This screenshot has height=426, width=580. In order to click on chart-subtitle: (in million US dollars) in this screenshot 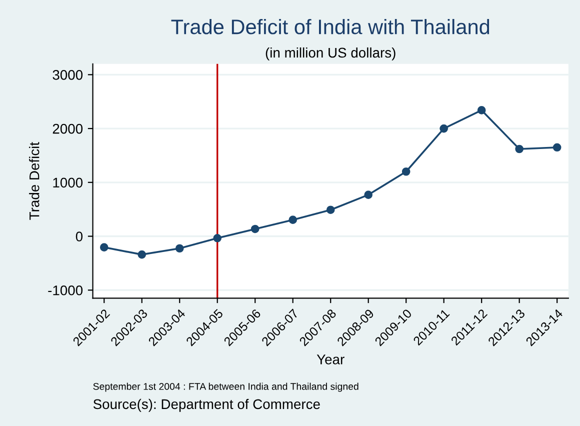, I will do `click(331, 53)`.